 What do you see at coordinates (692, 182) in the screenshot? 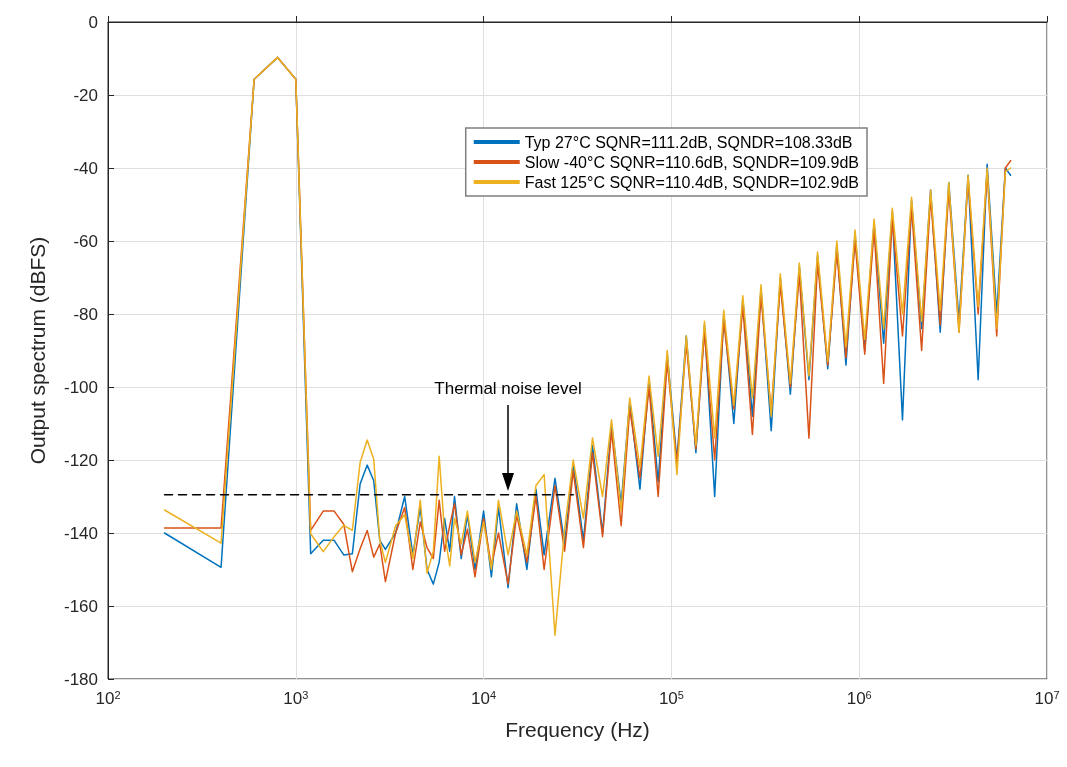
I see `legend-label: Fast 125°C SQNR=110.4dB, SQNDR=102.9dB` at bounding box center [692, 182].